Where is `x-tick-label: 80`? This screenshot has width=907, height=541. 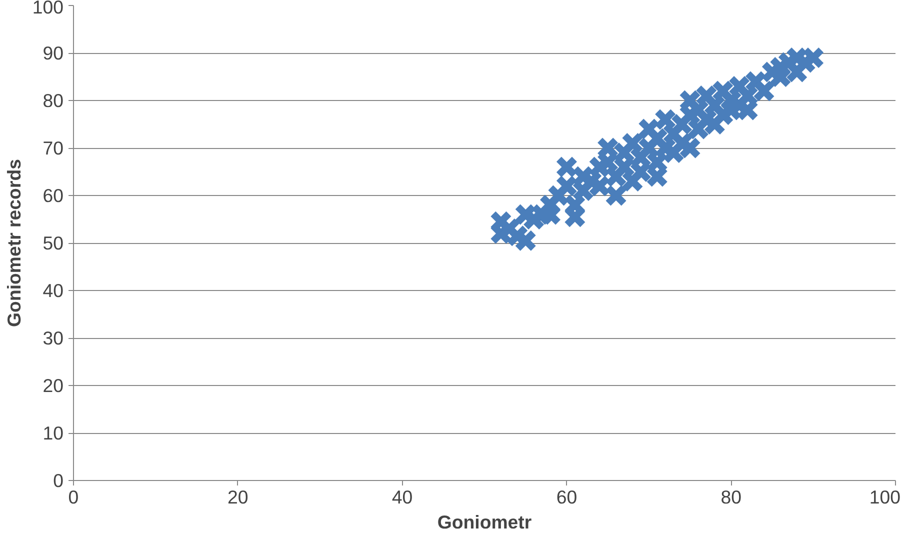 x-tick-label: 80 is located at coordinates (731, 497).